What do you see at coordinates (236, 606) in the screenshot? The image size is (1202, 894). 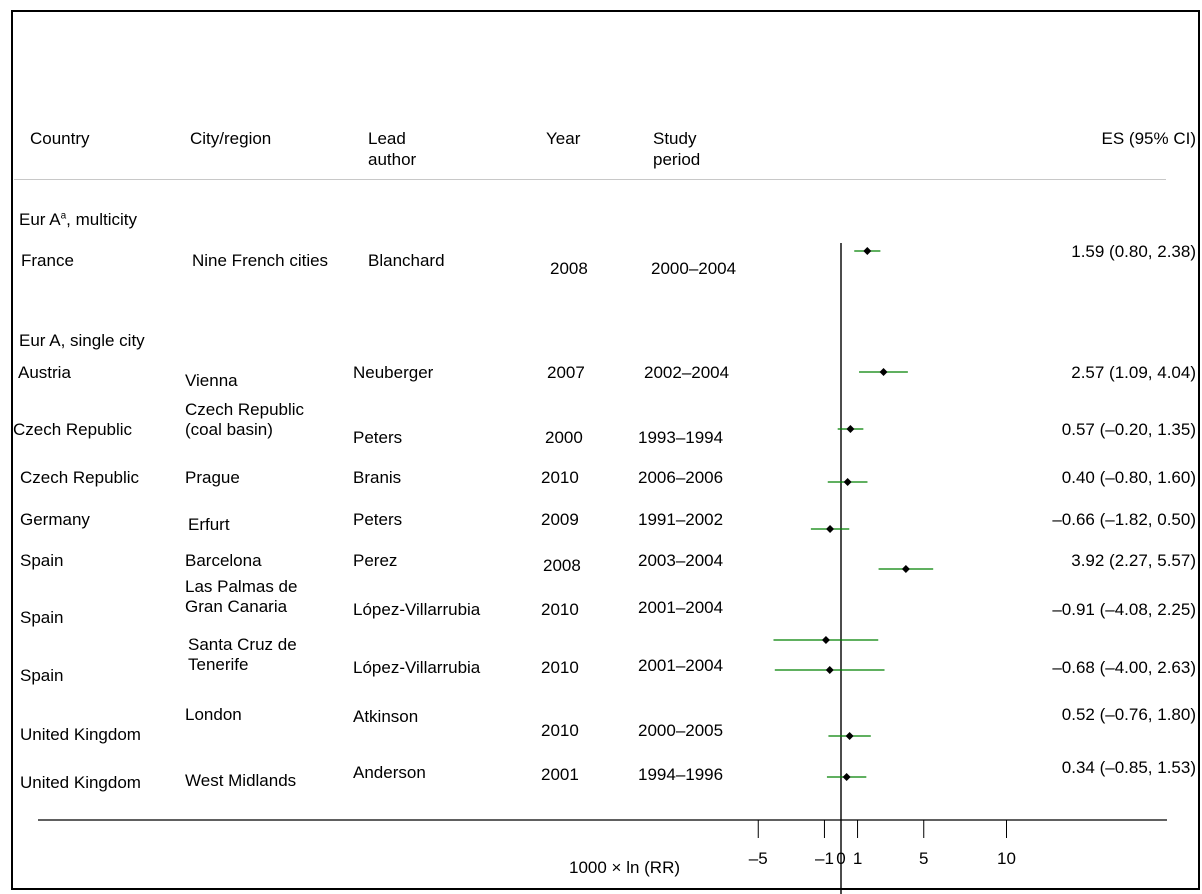 I see `row-city-line2: Gran Canaria` at bounding box center [236, 606].